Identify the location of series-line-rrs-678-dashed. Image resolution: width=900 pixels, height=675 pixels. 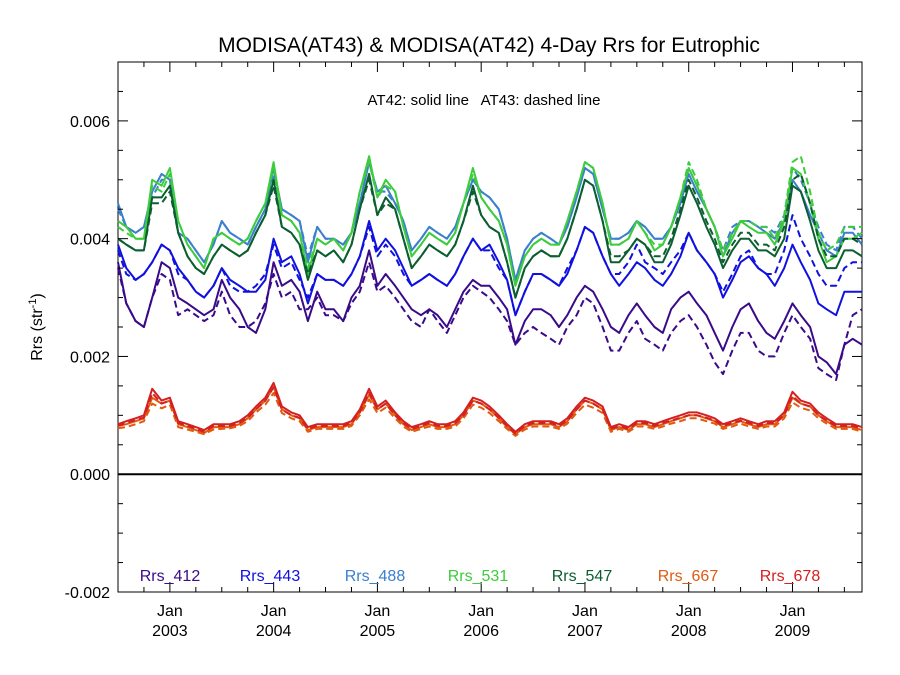
(490, 410).